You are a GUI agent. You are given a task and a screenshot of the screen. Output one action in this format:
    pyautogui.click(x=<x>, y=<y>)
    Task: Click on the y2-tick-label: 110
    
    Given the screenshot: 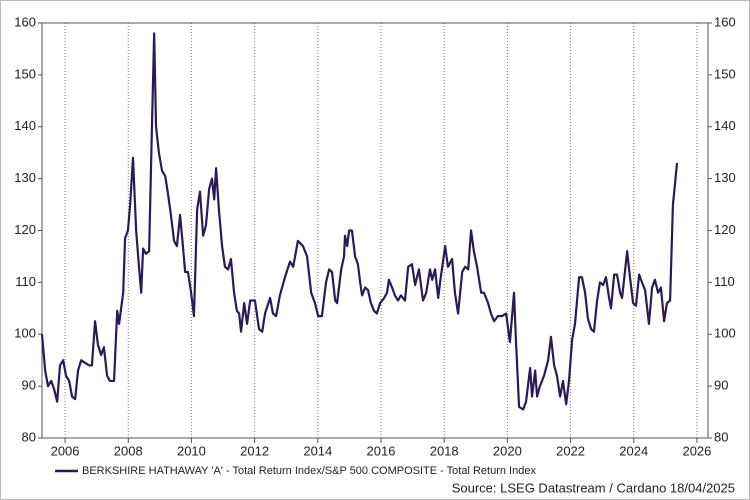 What is the action you would take?
    pyautogui.click(x=724, y=281)
    